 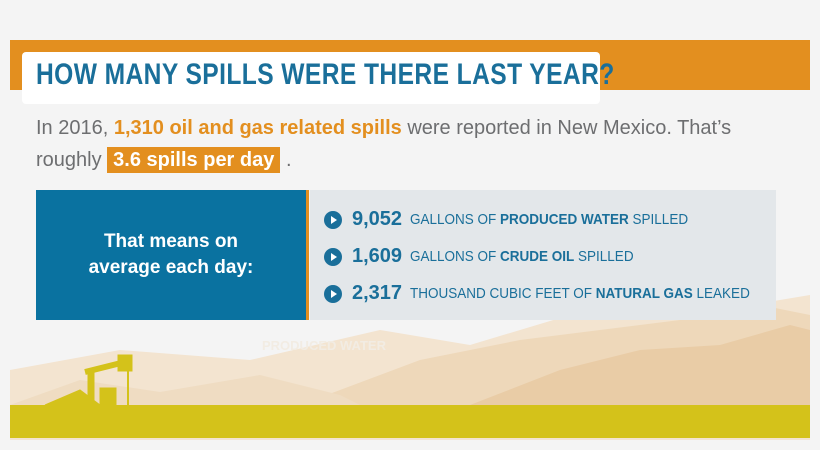 What do you see at coordinates (537, 256) in the screenshot?
I see `item-bold: CRUDE OIL` at bounding box center [537, 256].